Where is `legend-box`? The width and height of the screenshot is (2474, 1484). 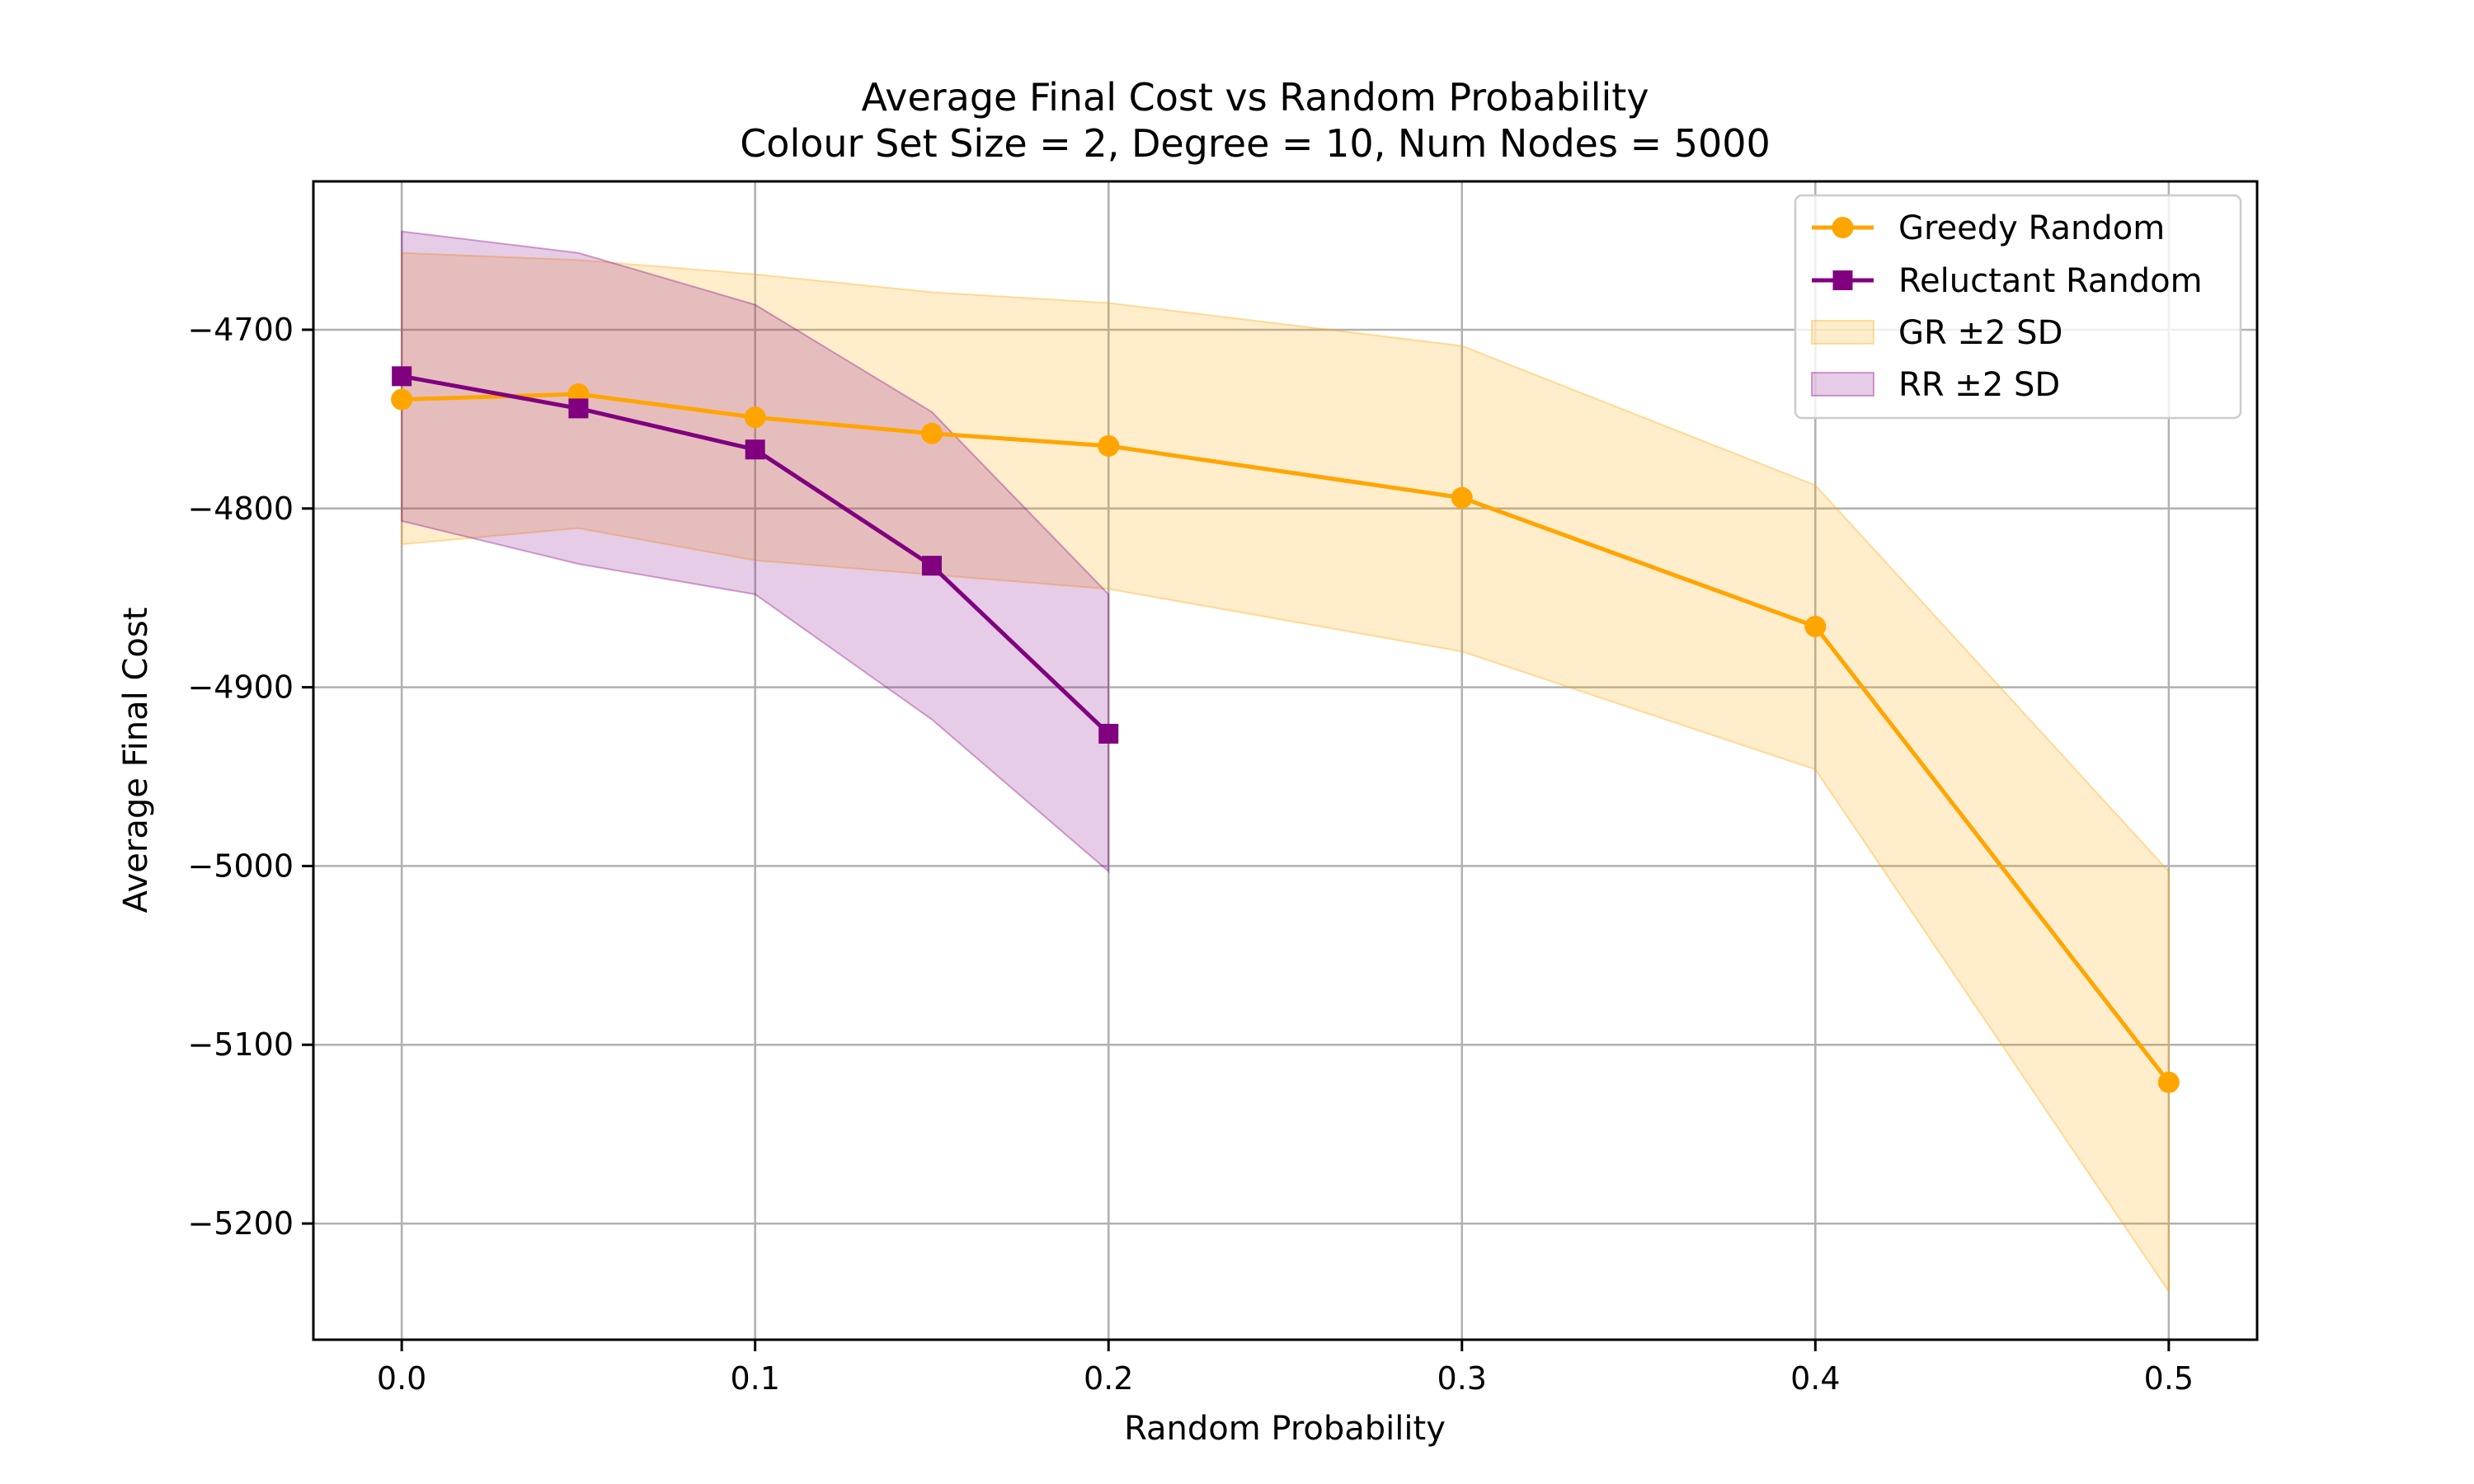 legend-box is located at coordinates (2018, 307).